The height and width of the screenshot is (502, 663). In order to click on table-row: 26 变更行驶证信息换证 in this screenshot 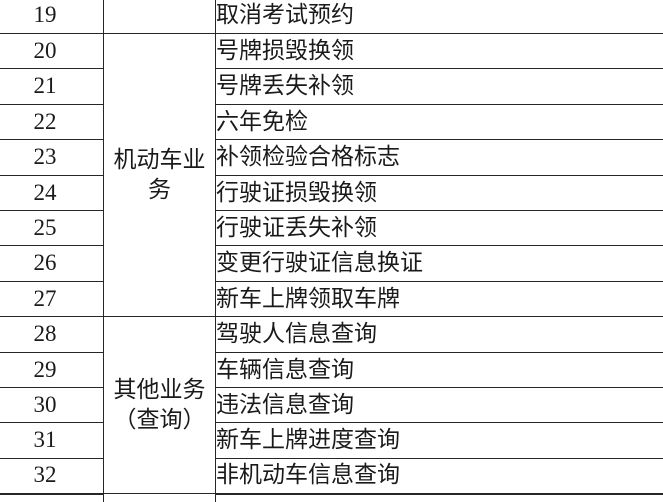, I will do `click(331, 263)`.